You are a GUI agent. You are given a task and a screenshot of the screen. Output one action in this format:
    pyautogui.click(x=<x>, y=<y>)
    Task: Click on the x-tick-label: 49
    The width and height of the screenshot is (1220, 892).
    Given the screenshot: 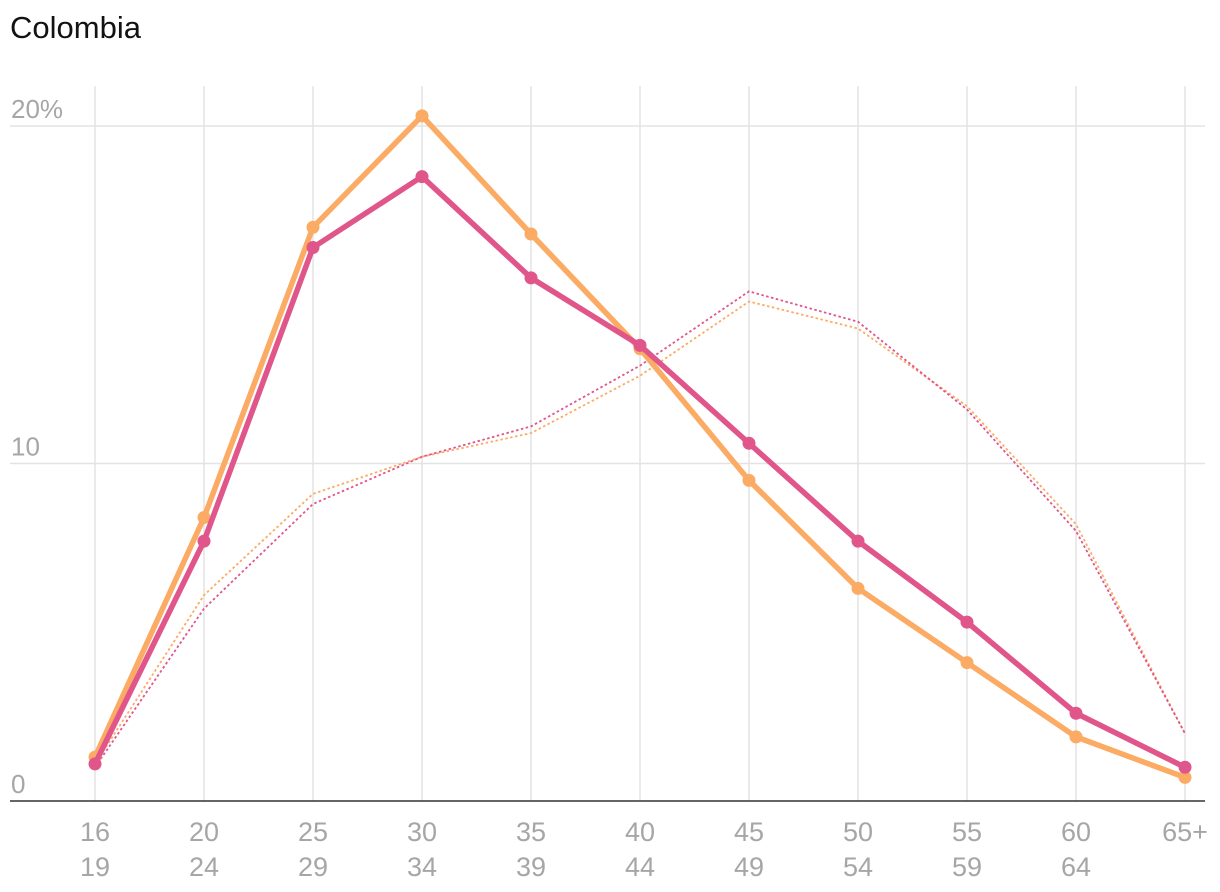 What is the action you would take?
    pyautogui.click(x=749, y=867)
    